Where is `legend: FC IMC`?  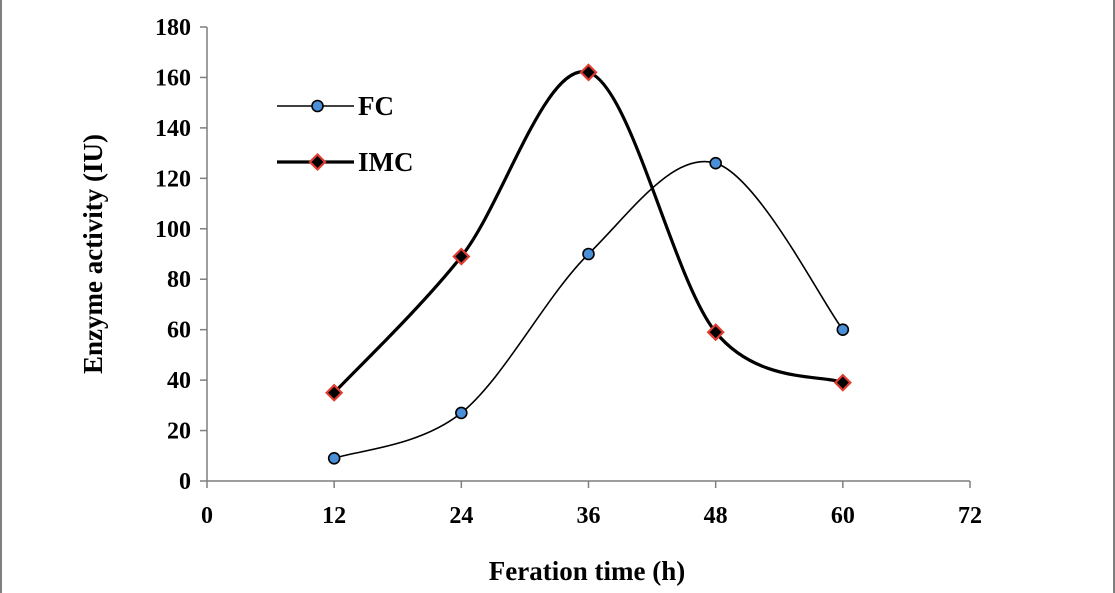
legend: FC IMC is located at coordinates (345, 134).